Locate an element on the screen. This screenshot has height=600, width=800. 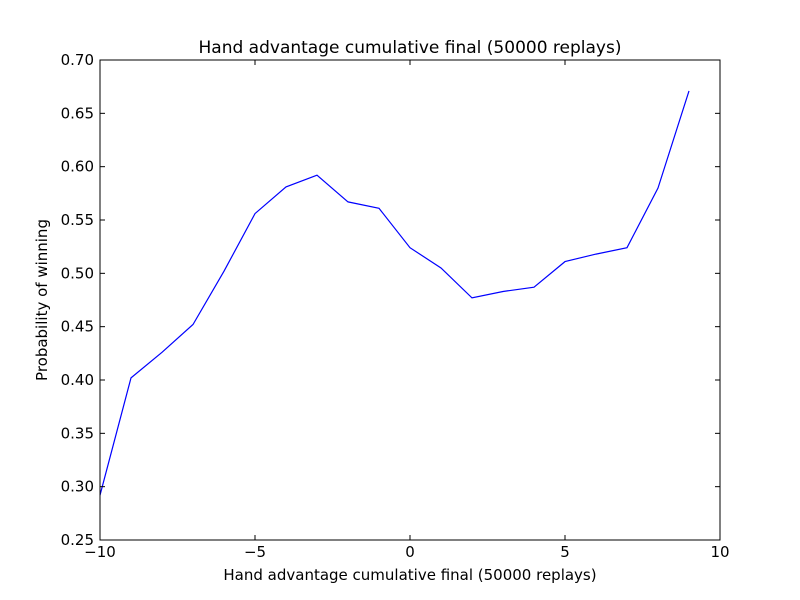
y-tick-label: 0.70 is located at coordinates (77, 60).